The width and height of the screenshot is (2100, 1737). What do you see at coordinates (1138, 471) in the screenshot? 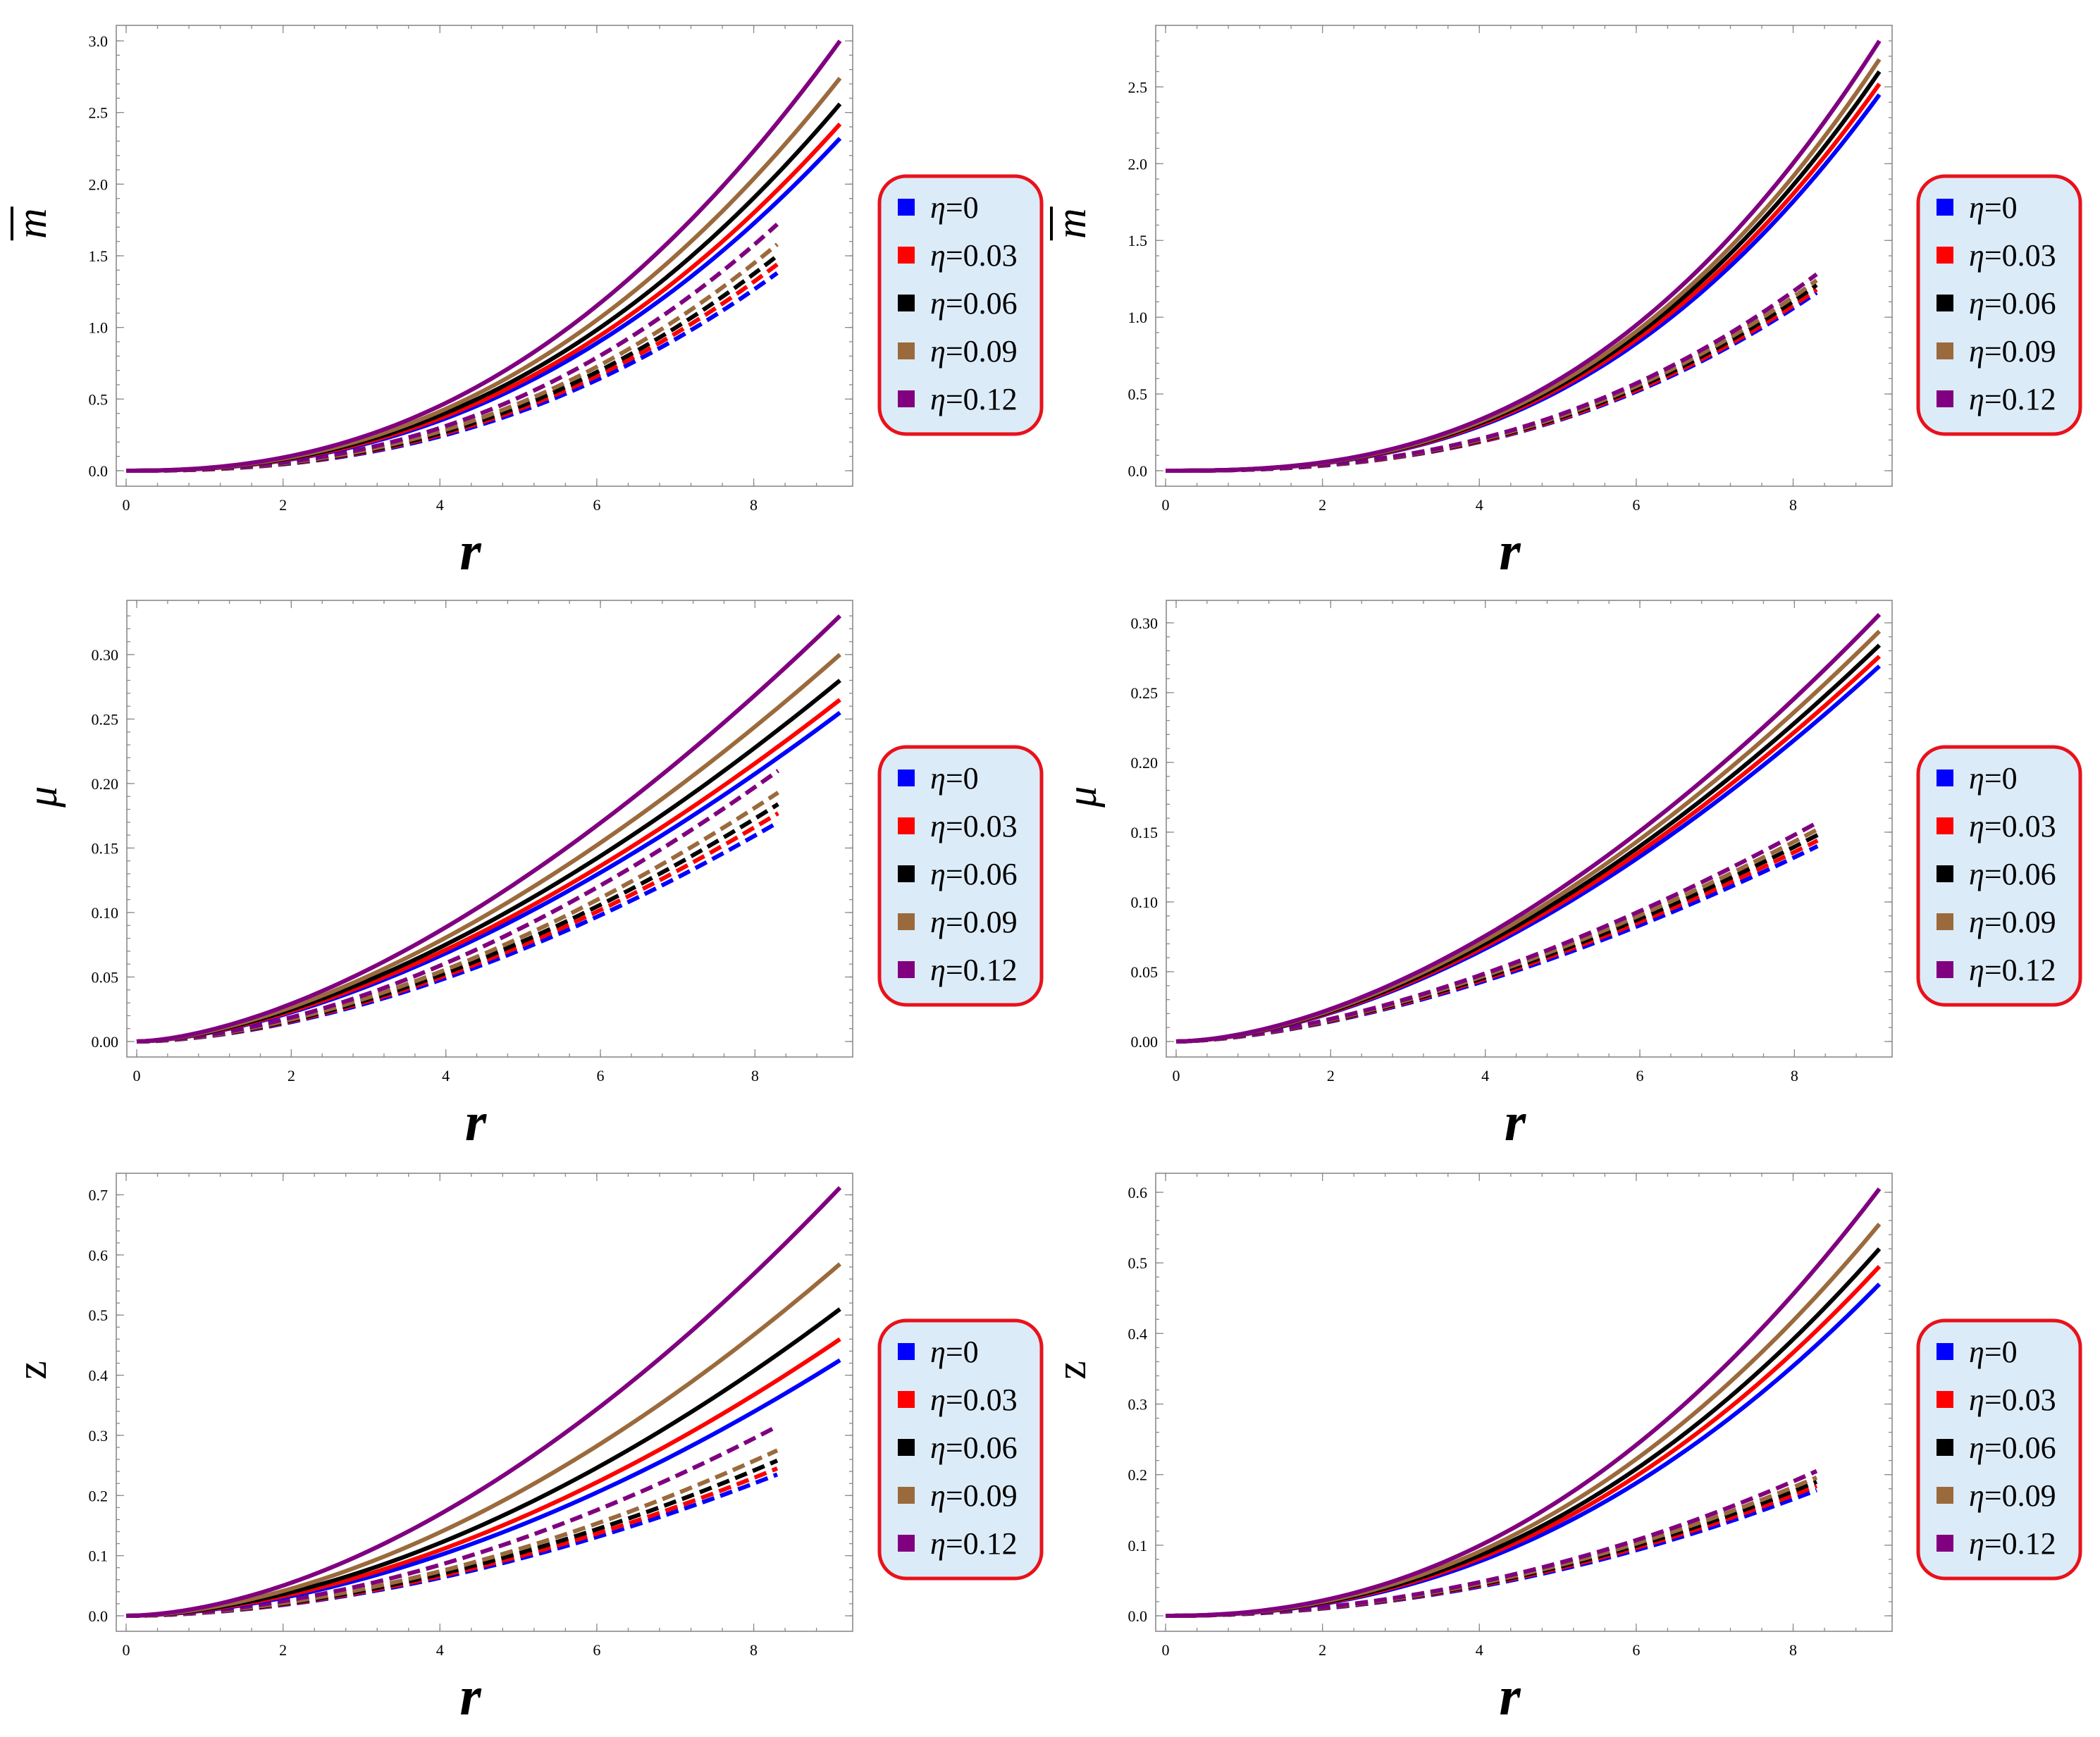
I see `y-tick-label: 0.0` at bounding box center [1138, 471].